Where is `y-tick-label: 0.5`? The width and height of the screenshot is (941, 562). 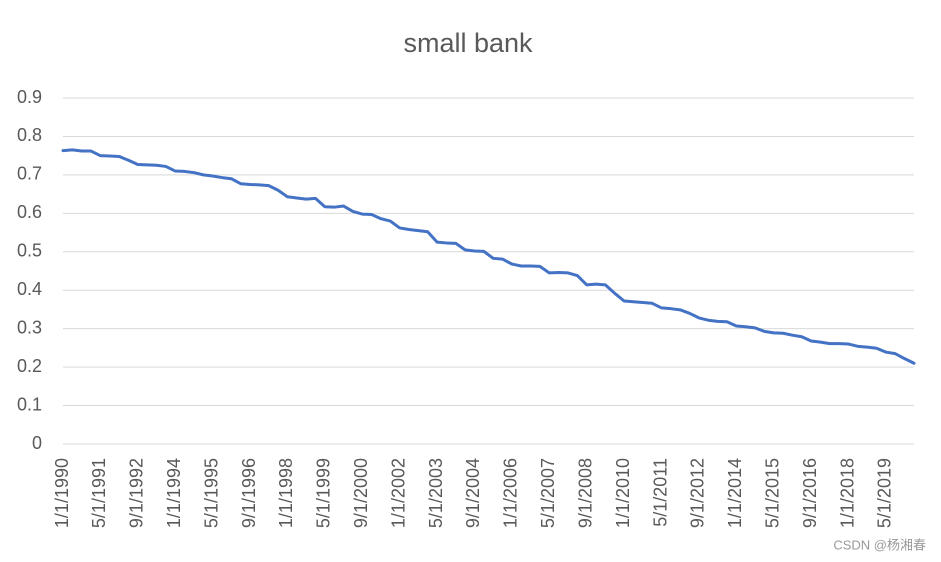
y-tick-label: 0.5 is located at coordinates (29, 251).